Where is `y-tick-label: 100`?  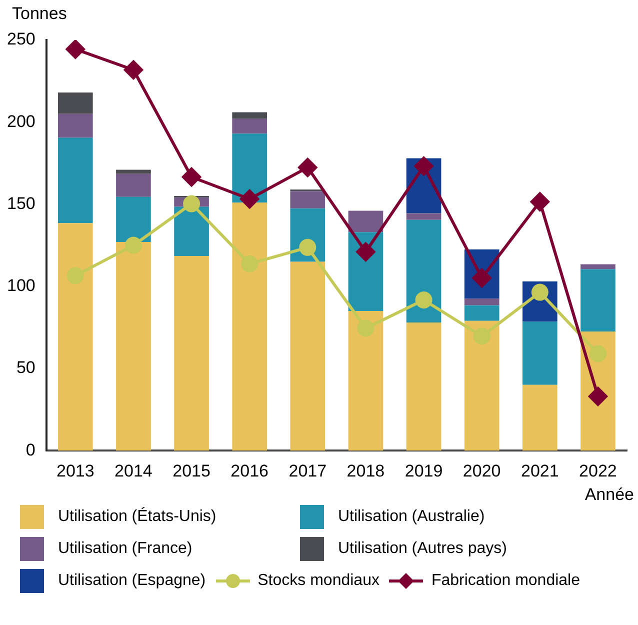
y-tick-label: 100 is located at coordinates (21, 286).